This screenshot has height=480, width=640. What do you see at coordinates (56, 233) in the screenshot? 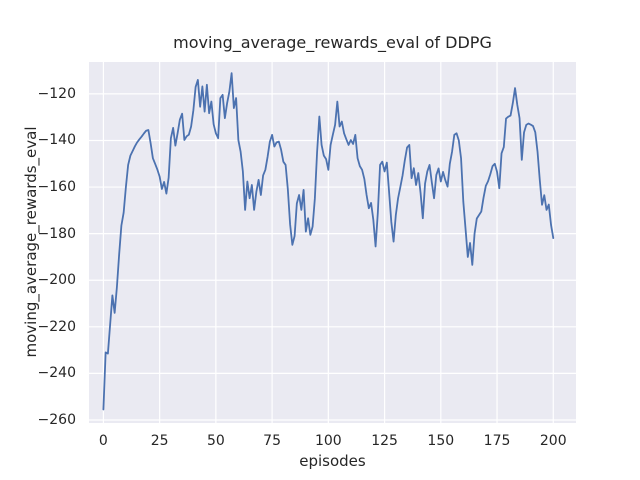
I see `y-tick-label: −180` at bounding box center [56, 233].